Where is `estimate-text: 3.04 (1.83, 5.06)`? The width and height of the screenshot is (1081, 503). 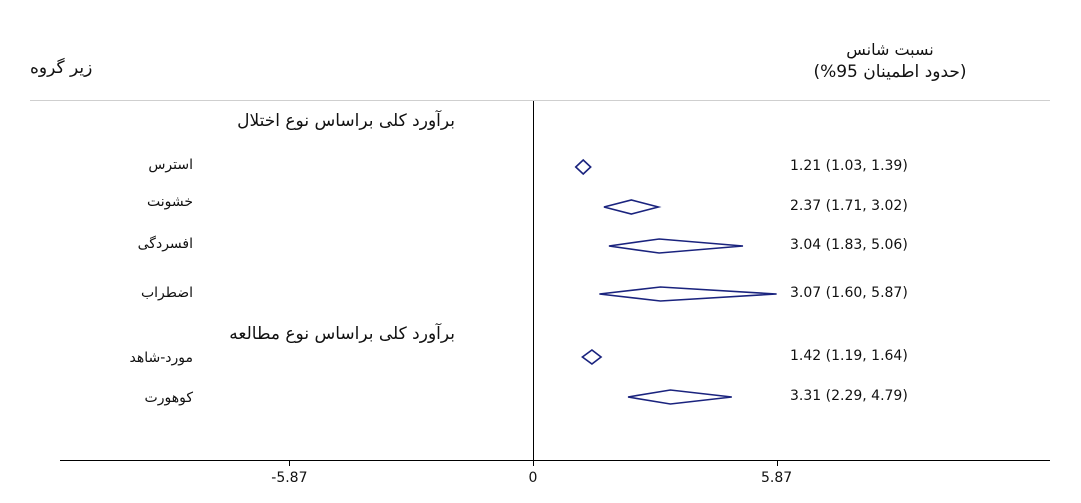
estimate-text: 3.04 (1.83, 5.06) is located at coordinates (849, 245).